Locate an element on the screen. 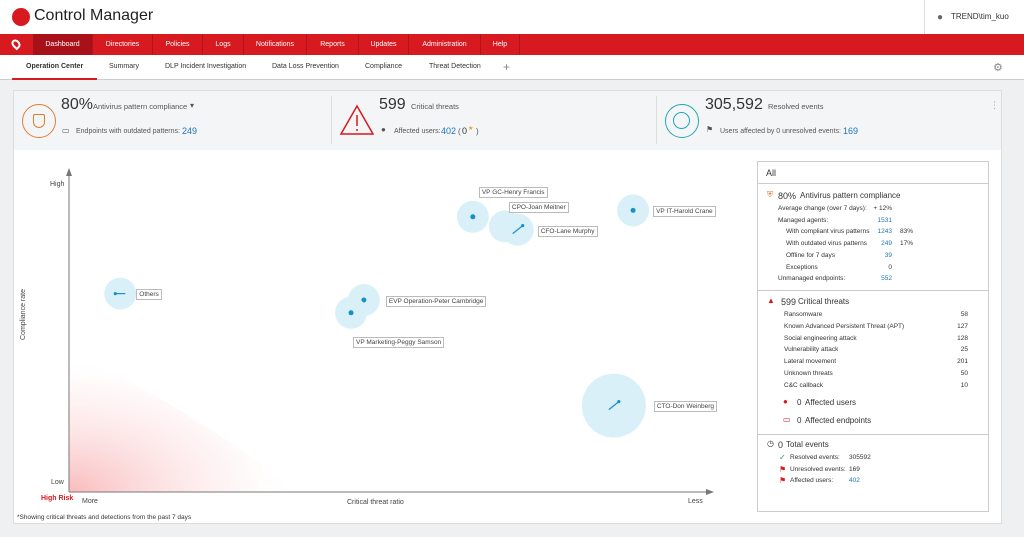 This screenshot has height=537, width=1024. bubble-label: Others is located at coordinates (149, 294).